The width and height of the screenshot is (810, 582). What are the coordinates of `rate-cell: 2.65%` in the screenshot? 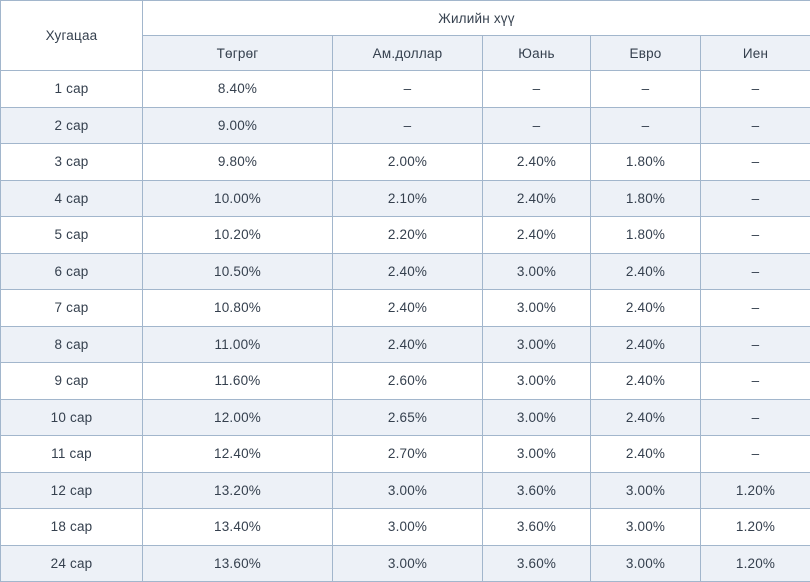 It's located at (407, 417).